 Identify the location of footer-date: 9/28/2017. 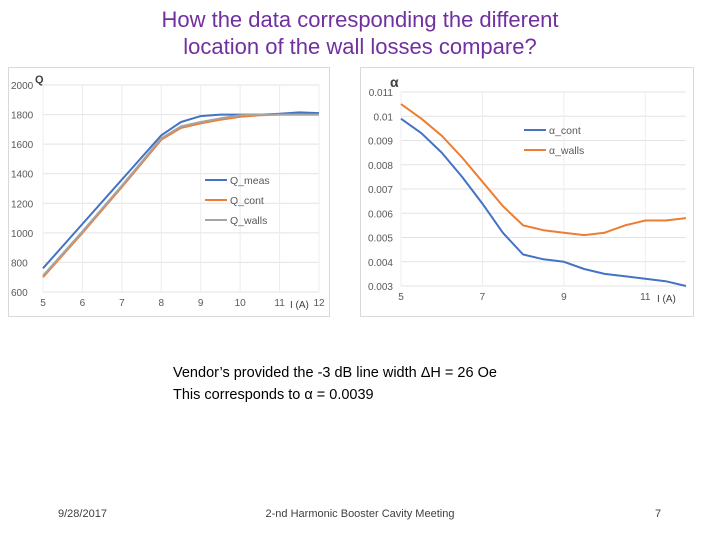
(82, 514).